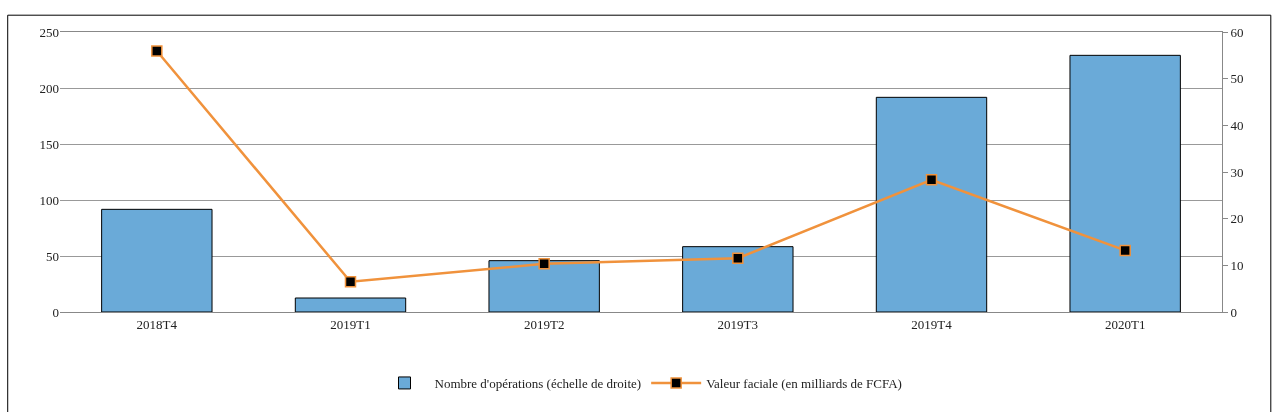 This screenshot has height=412, width=1277. I want to click on y-tick-label: 0, so click(55, 312).